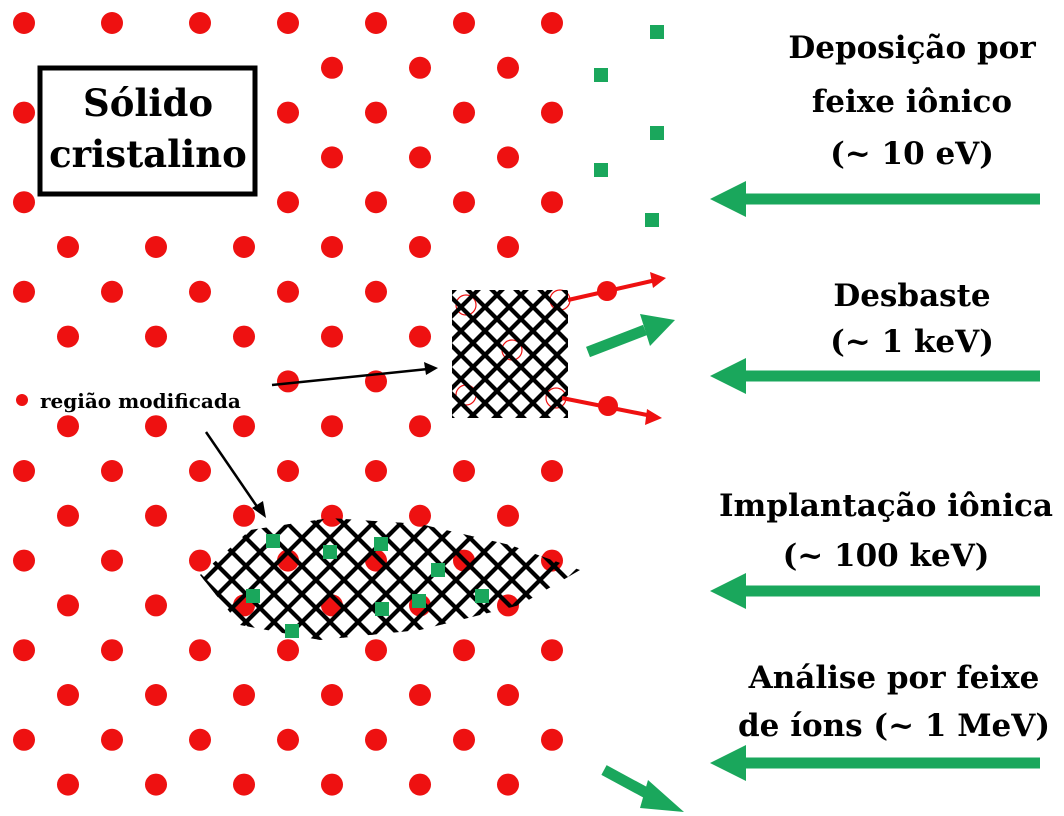 The height and width of the screenshot is (816, 1064). What do you see at coordinates (875, 199) in the screenshot?
I see `beam-arrow-deposition` at bounding box center [875, 199].